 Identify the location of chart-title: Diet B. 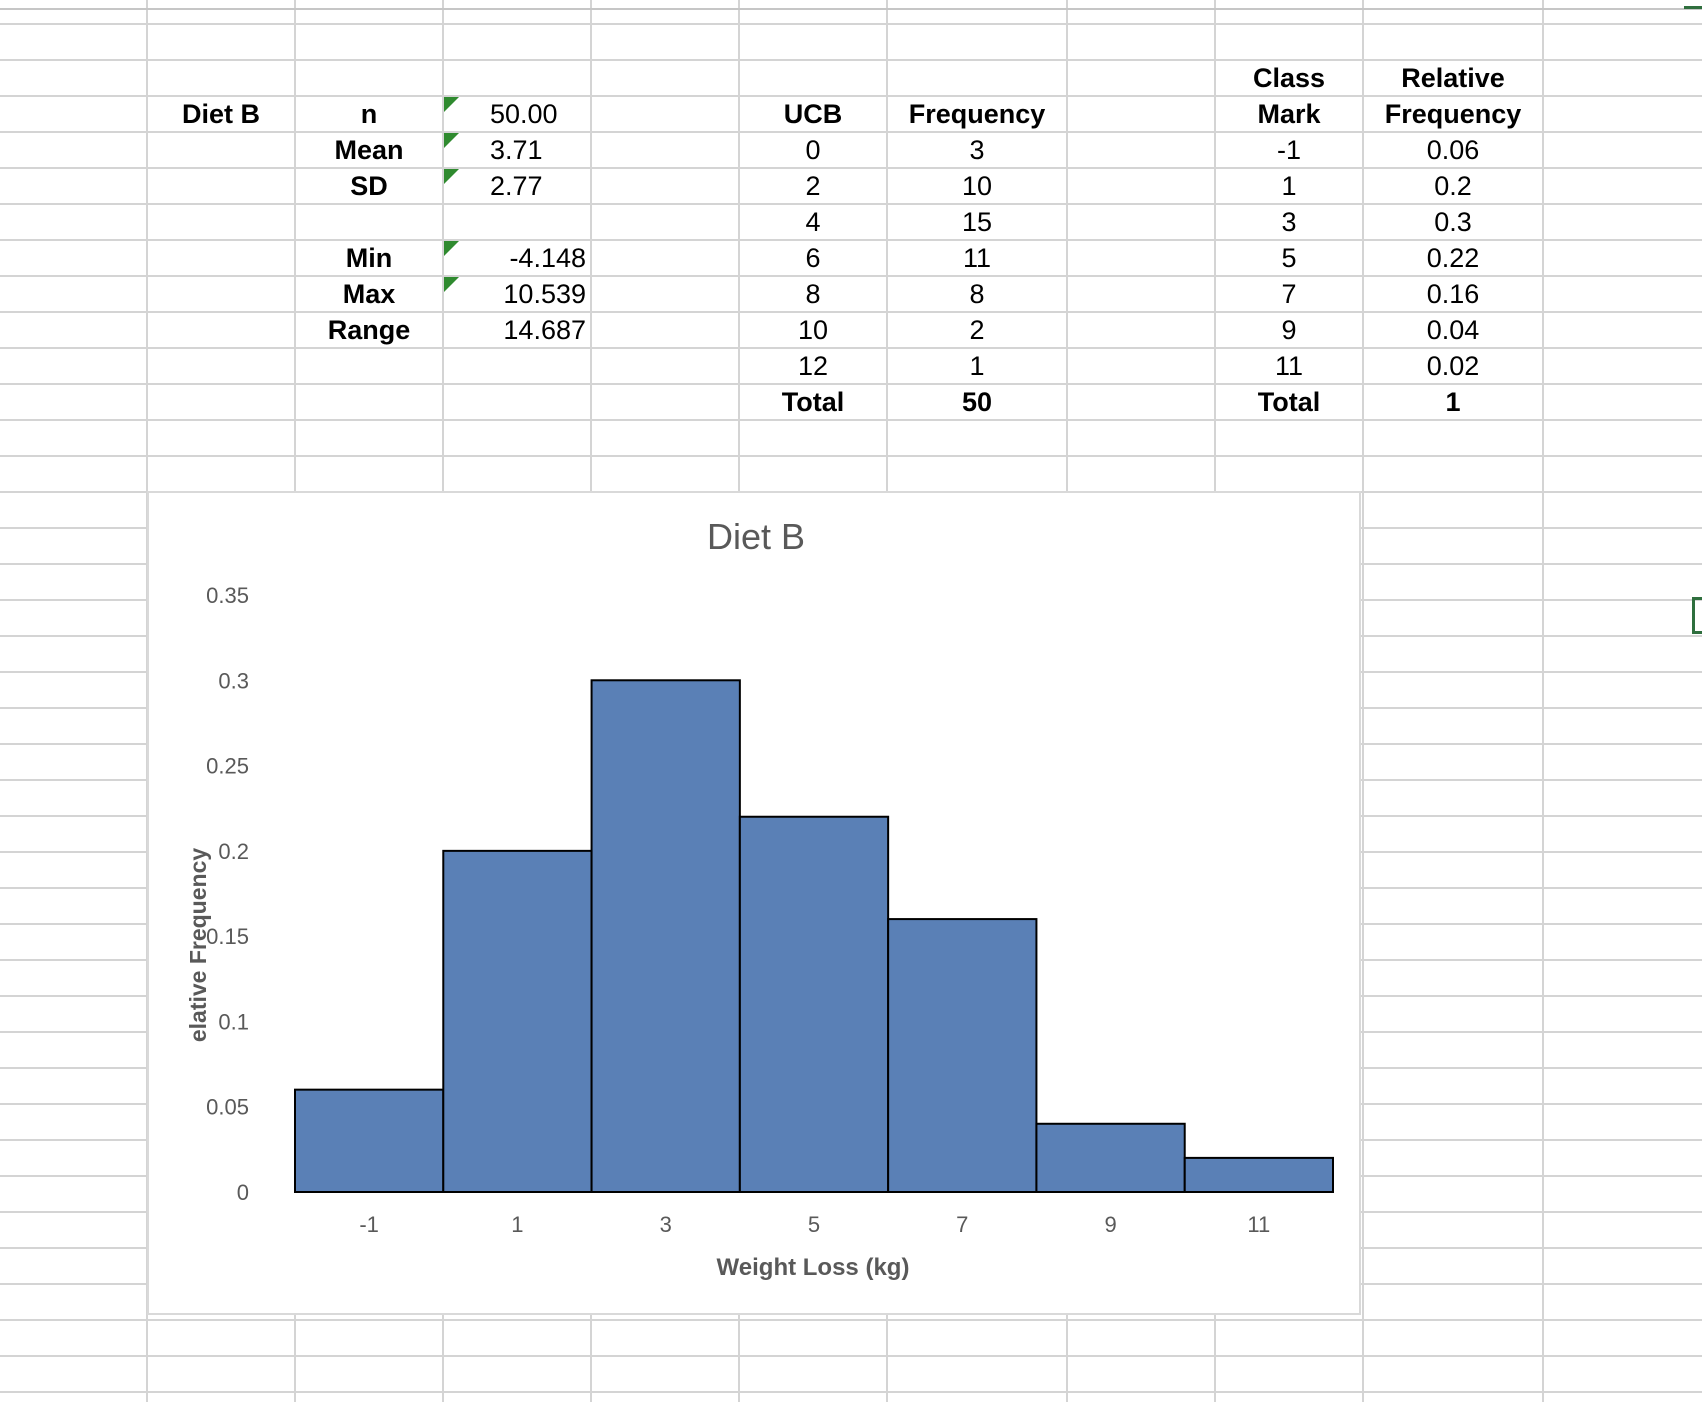
(756, 536).